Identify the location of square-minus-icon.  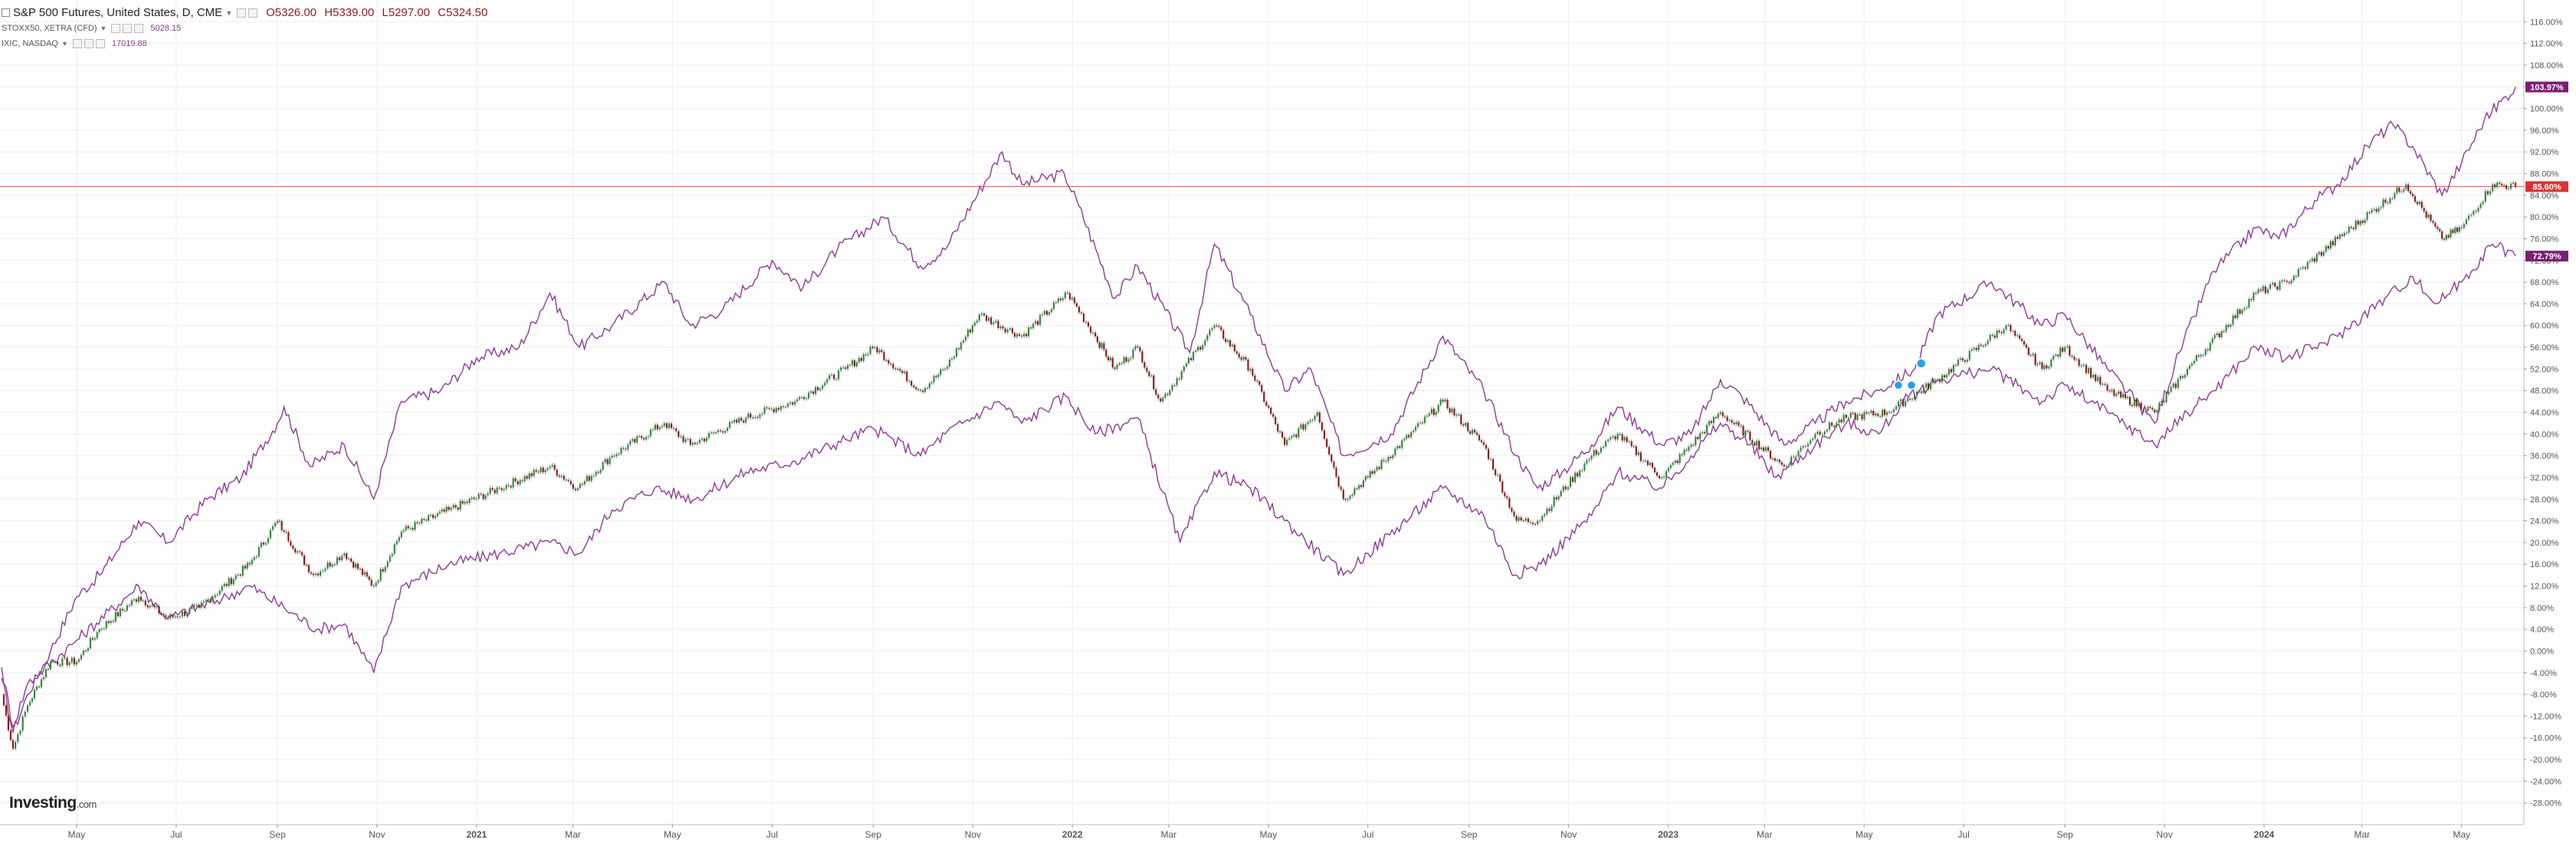
(6, 12).